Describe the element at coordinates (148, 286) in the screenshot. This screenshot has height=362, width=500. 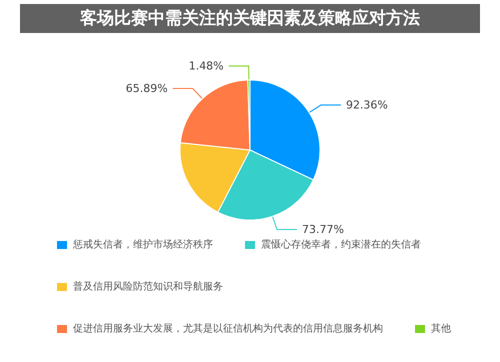
I see `legend-label: 普及信用风险防范知识和导航服务` at that location.